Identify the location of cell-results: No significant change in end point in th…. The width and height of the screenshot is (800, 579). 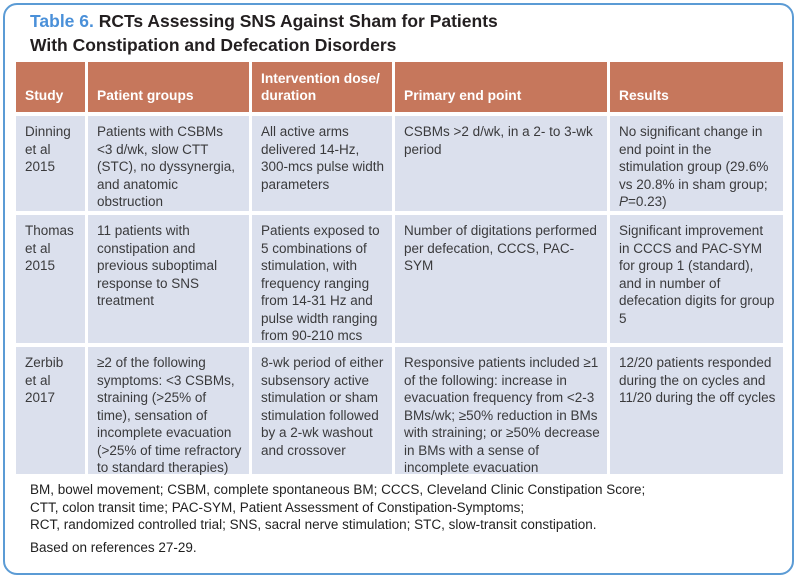
(696, 163).